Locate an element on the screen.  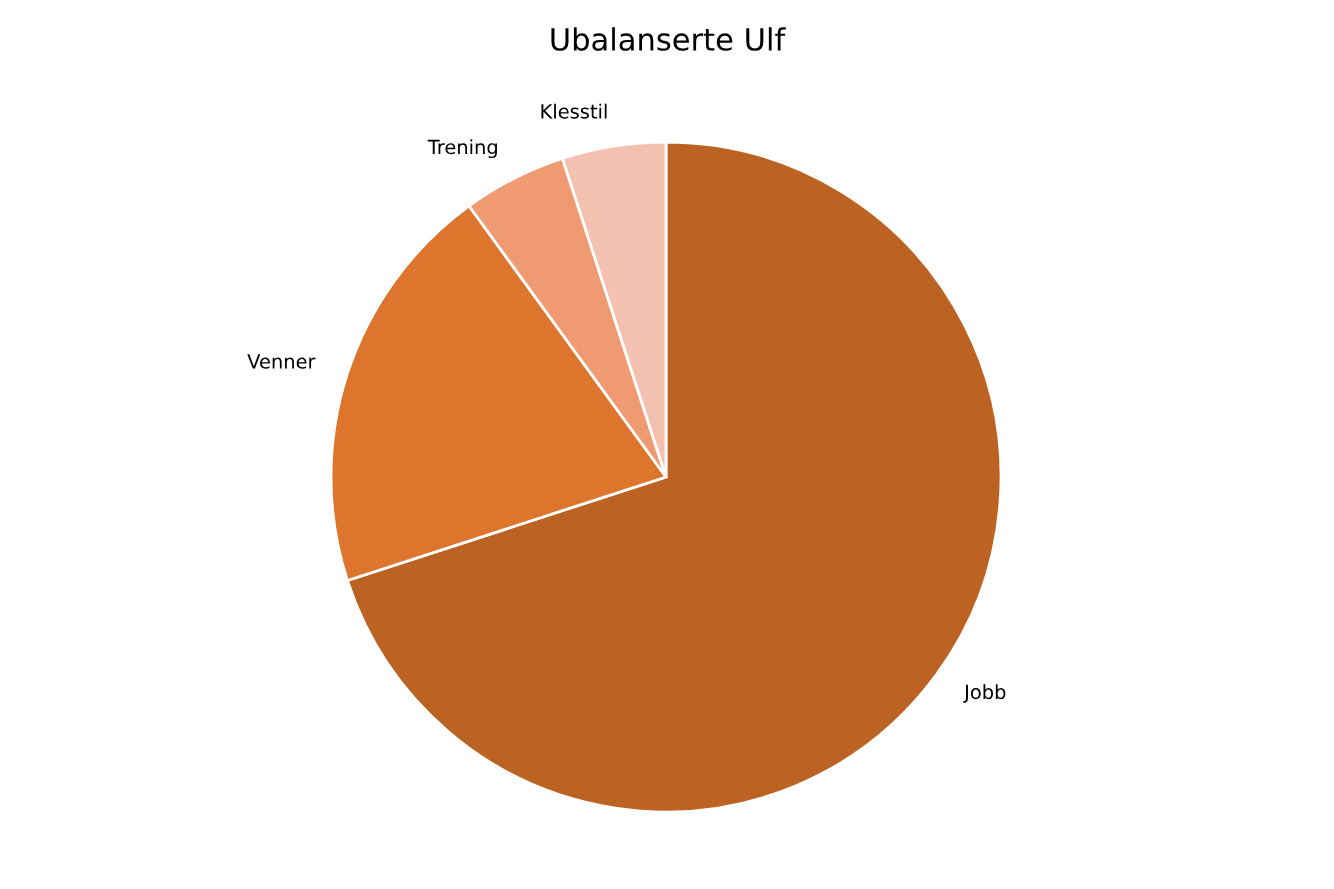
chart-title: Ubalanserte Ulf is located at coordinates (668, 39).